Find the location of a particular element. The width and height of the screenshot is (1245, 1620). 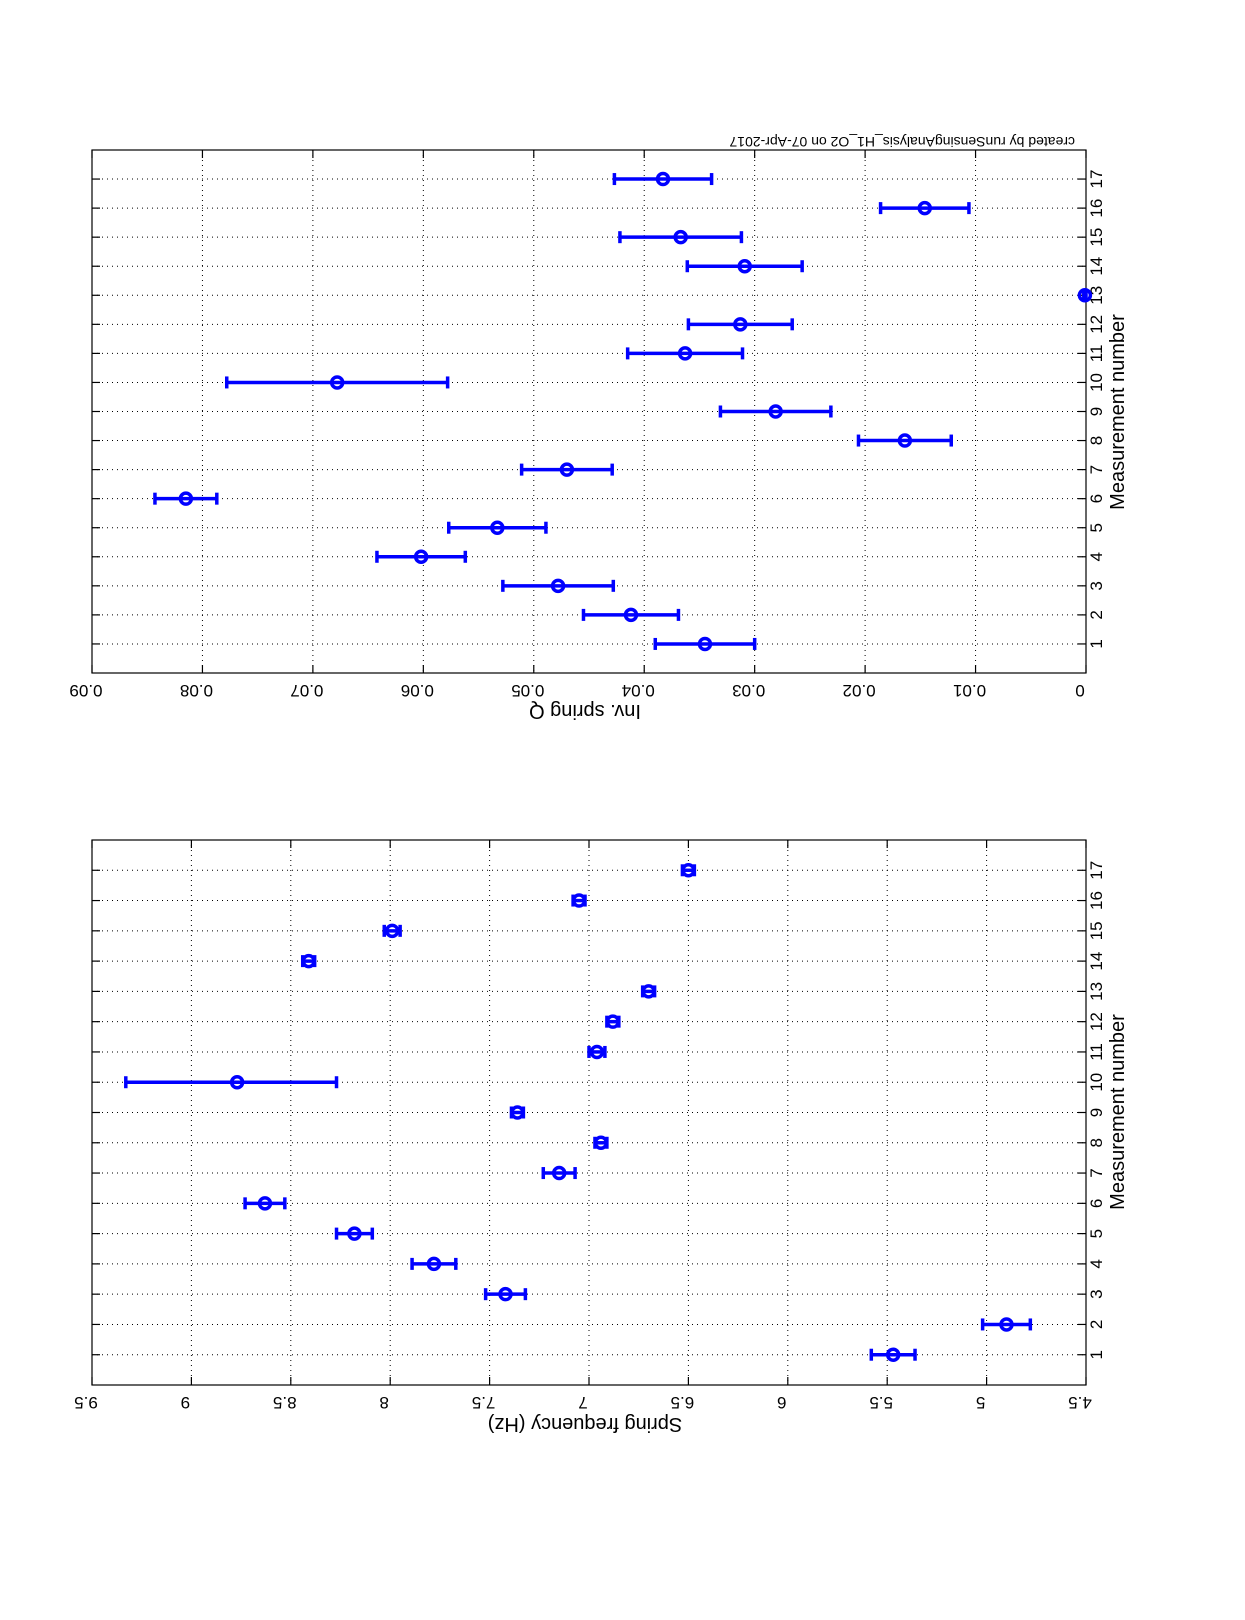

y-tick-label: 6.5 is located at coordinates (683, 1402).